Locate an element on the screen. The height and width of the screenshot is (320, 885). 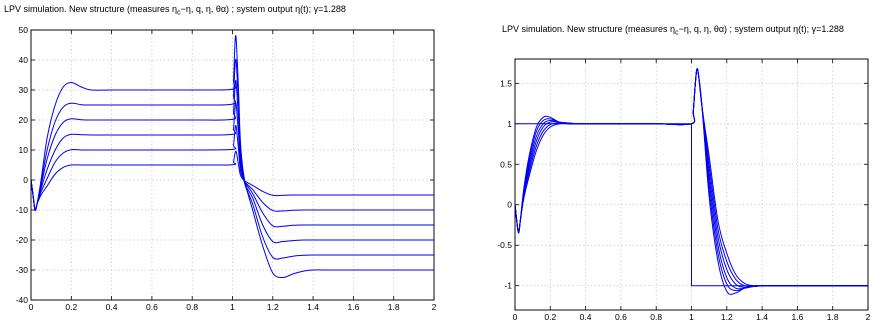
y-tick-label: 0.5 is located at coordinates (506, 164).